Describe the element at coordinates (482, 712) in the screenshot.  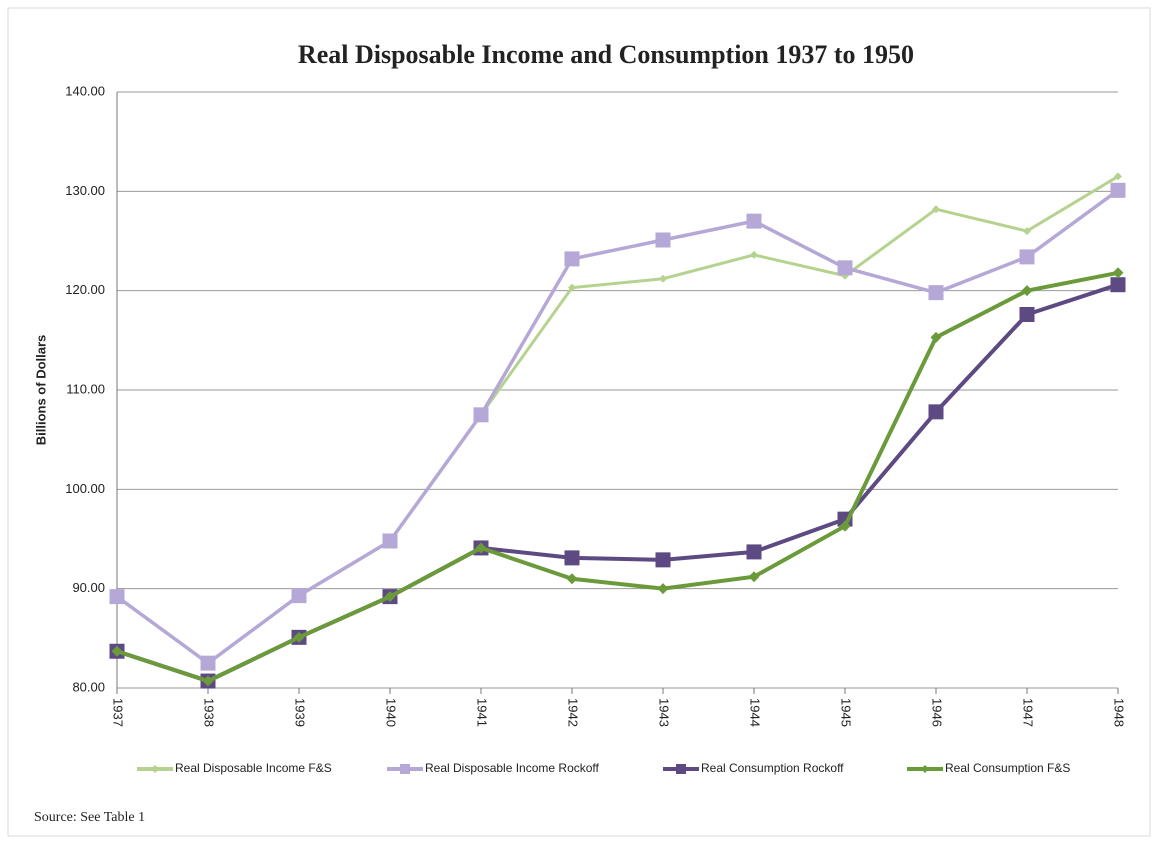
I see `x-tick-label: 1941` at that location.